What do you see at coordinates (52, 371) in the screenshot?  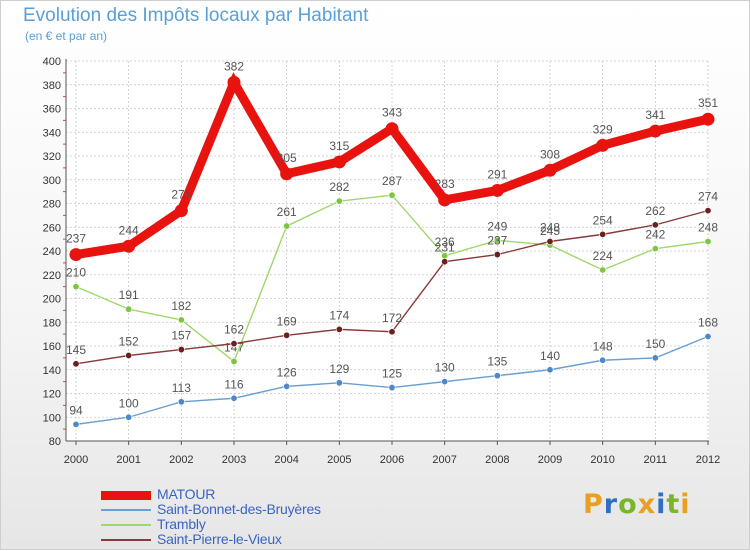 I see `y-tick-label: 140` at bounding box center [52, 371].